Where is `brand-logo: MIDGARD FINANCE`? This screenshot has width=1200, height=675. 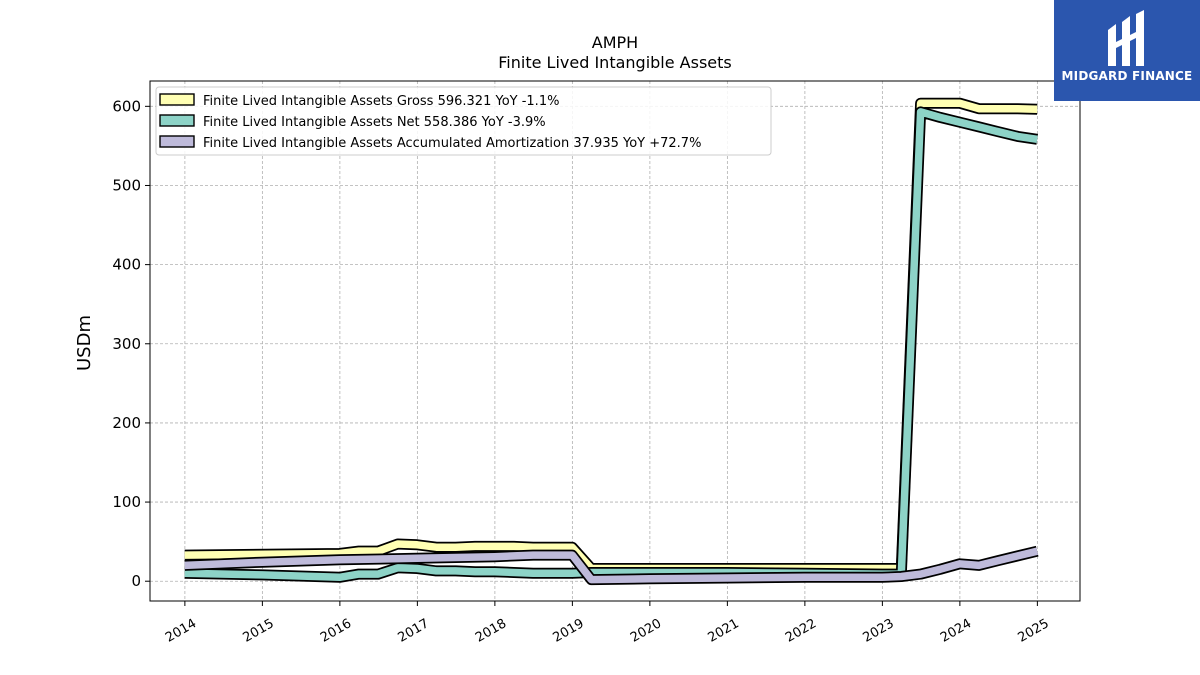 brand-logo: MIDGARD FINANCE is located at coordinates (1127, 50).